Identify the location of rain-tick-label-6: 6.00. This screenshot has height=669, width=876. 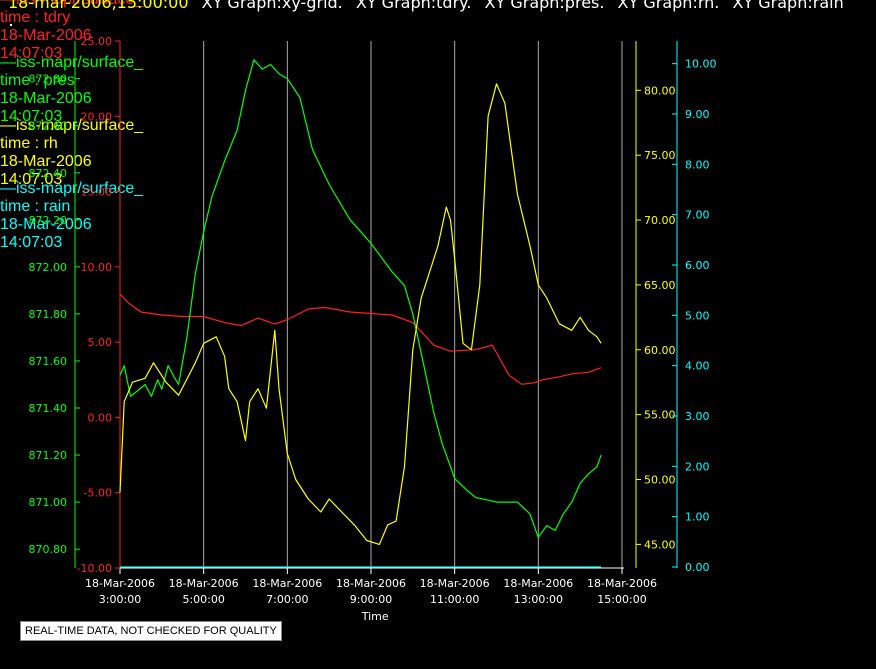
(697, 265).